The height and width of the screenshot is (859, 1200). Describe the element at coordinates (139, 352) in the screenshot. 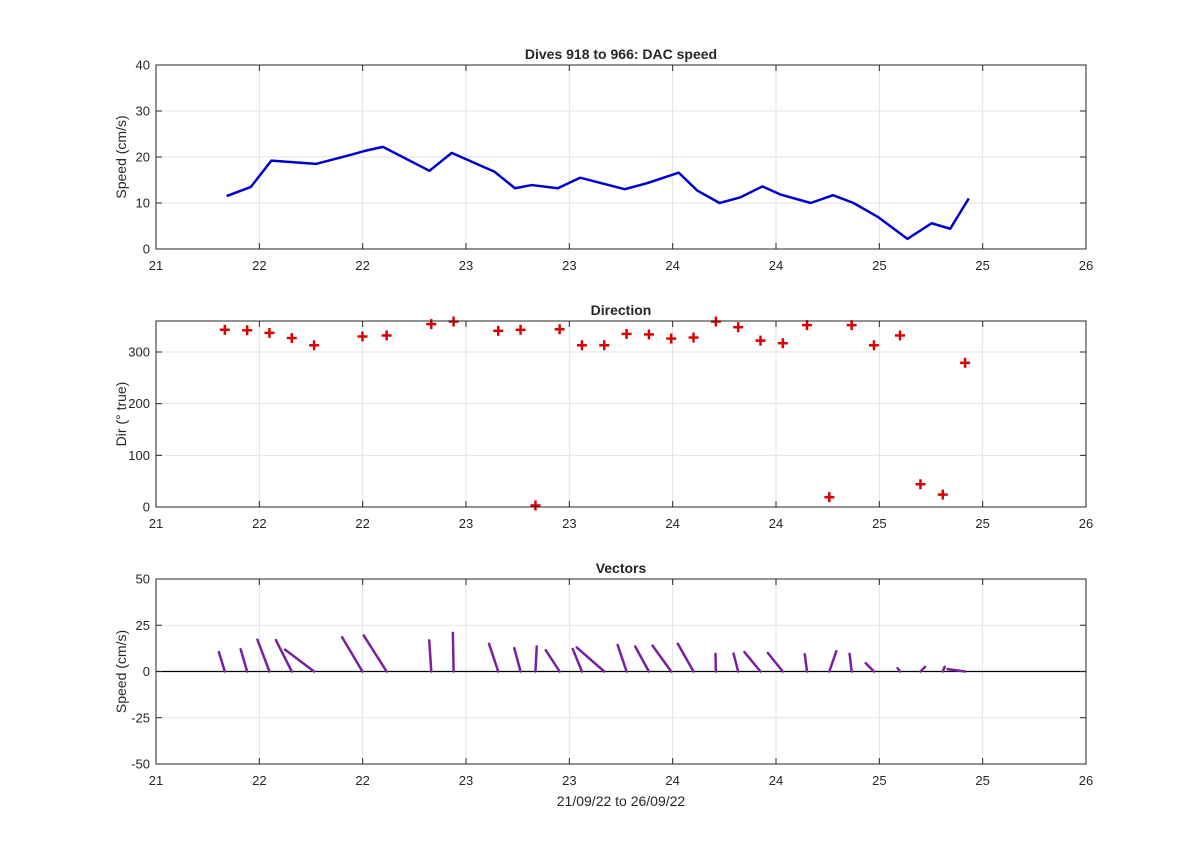

I see `direction-ytick-label: 300` at that location.